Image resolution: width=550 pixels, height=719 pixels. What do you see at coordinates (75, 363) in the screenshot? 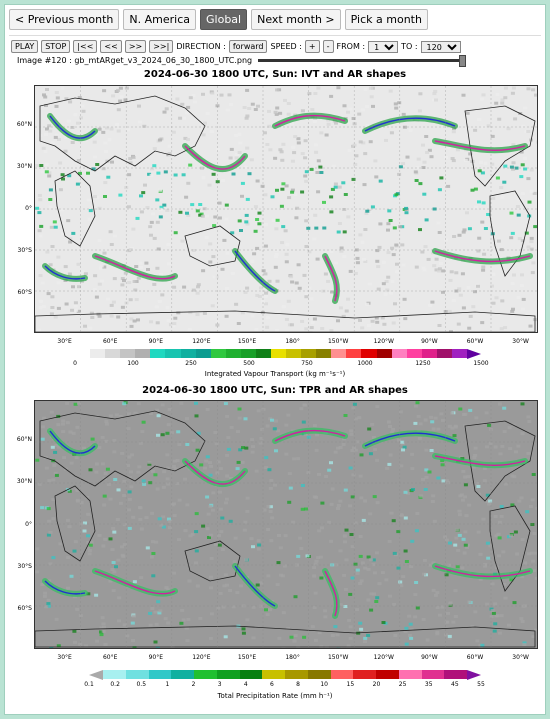
I see `colorbar-tick: 0` at bounding box center [75, 363].